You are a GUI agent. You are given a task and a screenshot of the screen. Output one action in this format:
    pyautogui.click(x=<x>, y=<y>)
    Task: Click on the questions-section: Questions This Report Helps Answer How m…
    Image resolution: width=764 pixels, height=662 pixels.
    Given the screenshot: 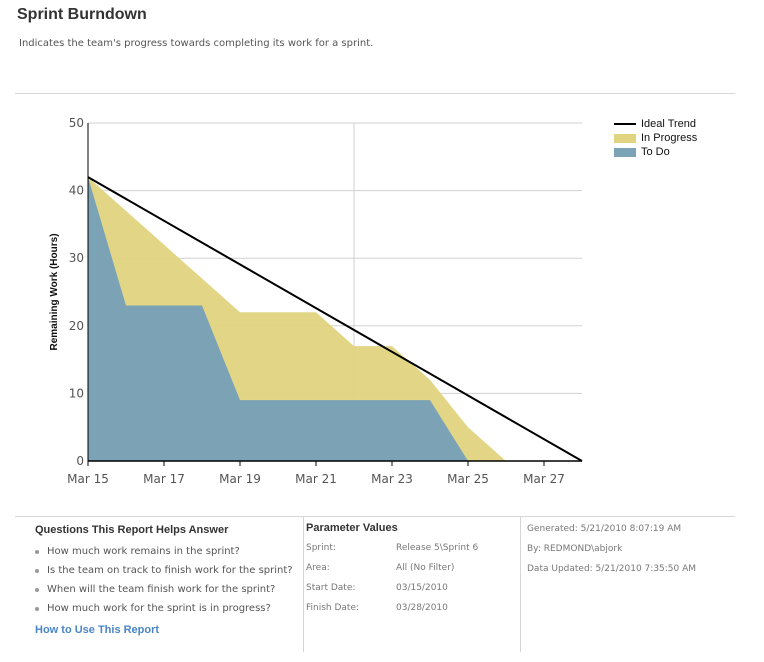 What is the action you would take?
    pyautogui.click(x=164, y=580)
    